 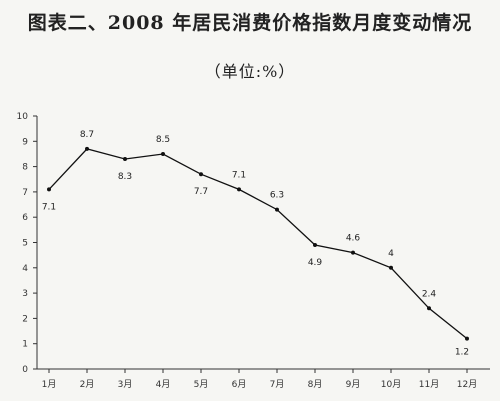 What do you see at coordinates (353, 239) in the screenshot?
I see `data-label: 4.6` at bounding box center [353, 239].